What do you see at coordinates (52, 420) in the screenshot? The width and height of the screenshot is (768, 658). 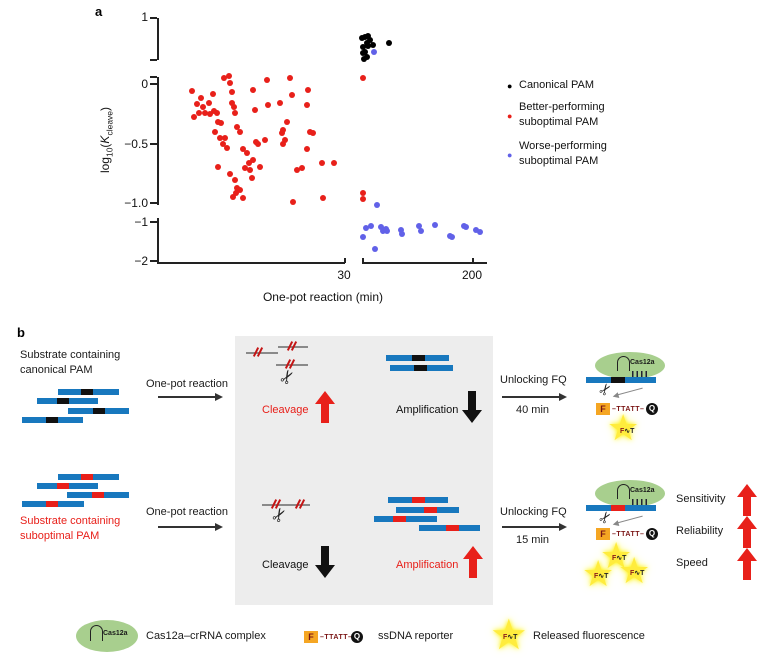 I see `dna-bar-canonical` at bounding box center [52, 420].